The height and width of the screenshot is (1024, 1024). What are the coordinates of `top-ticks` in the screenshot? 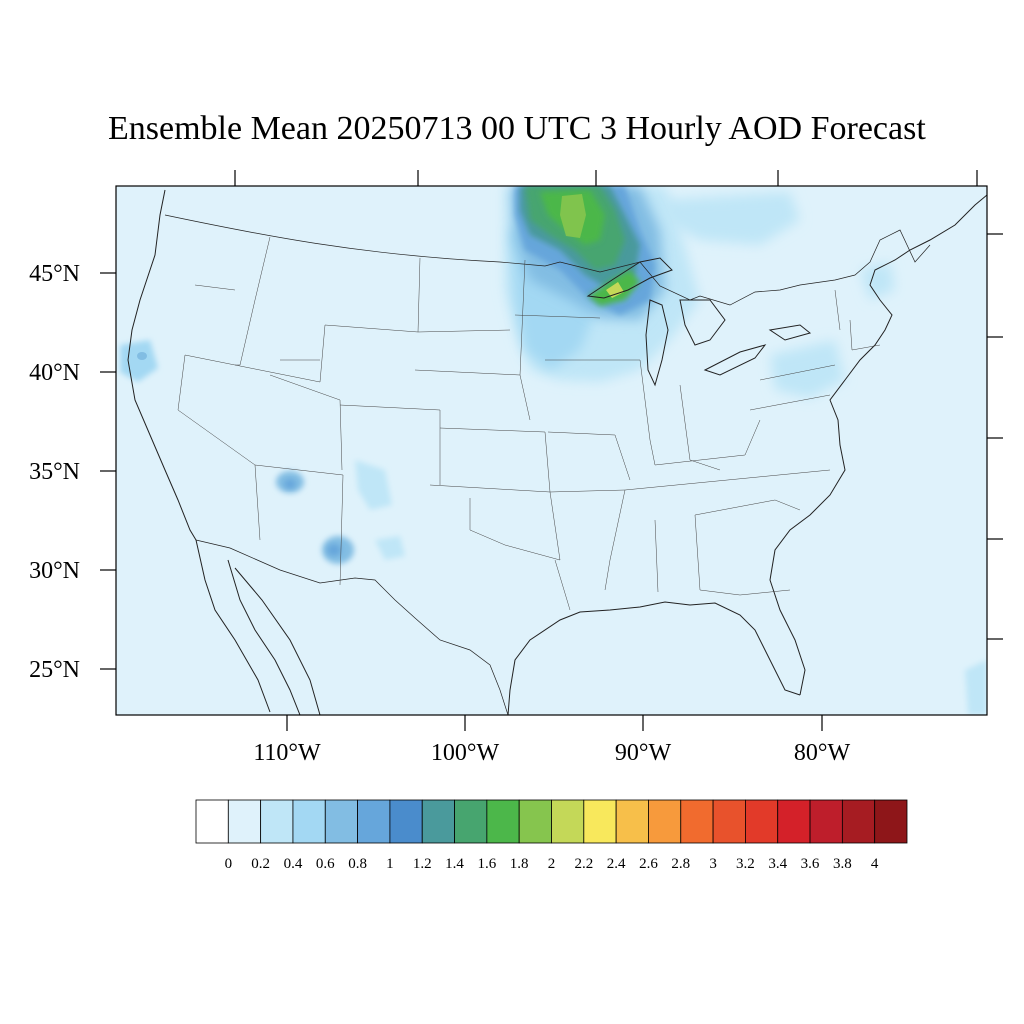 It's located at (606, 178).